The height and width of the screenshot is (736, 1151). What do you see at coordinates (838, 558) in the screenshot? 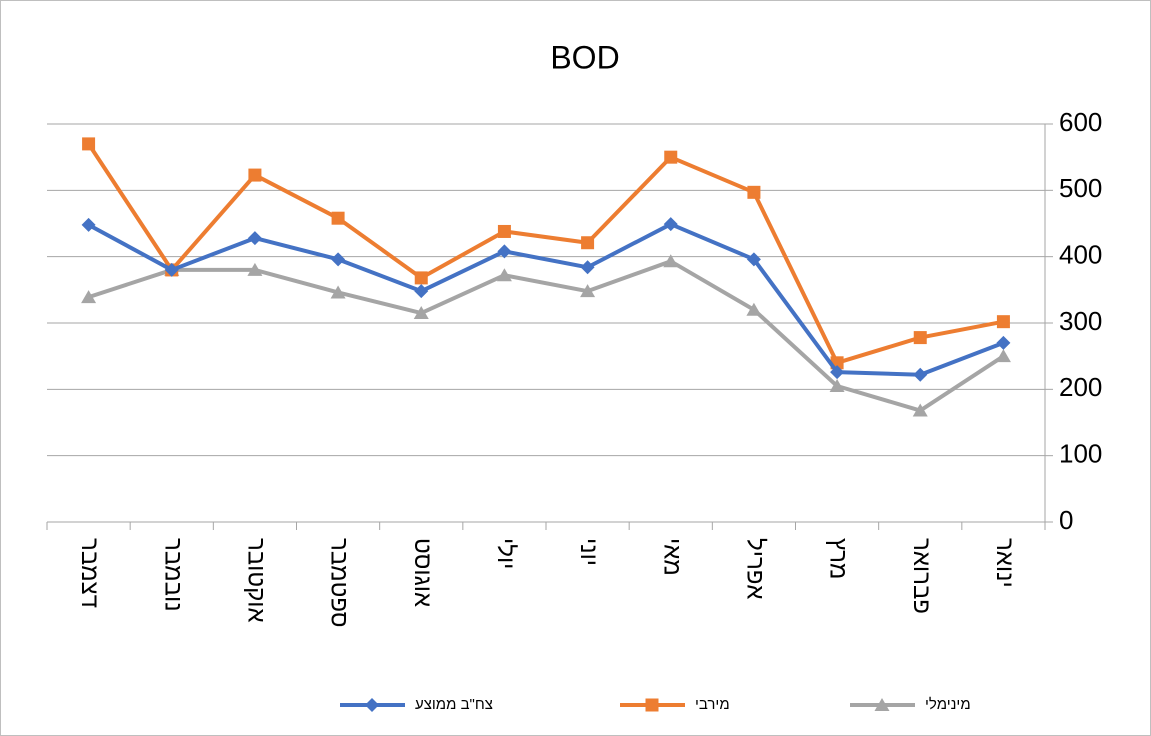
I see `x-tick-label: מרץ` at bounding box center [838, 558].